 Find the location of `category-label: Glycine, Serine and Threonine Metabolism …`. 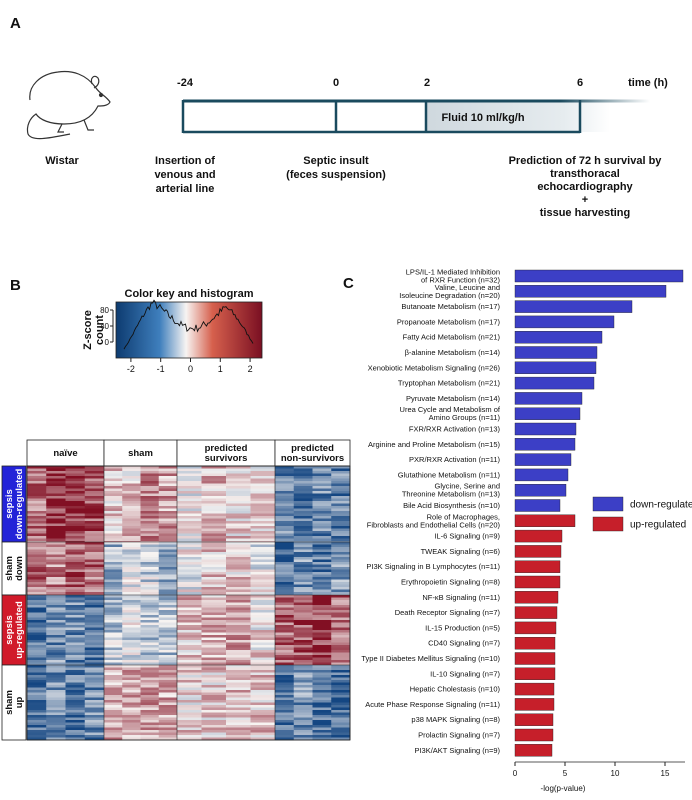

category-label: Glycine, Serine and Threonine Metabolism … is located at coordinates (451, 490).